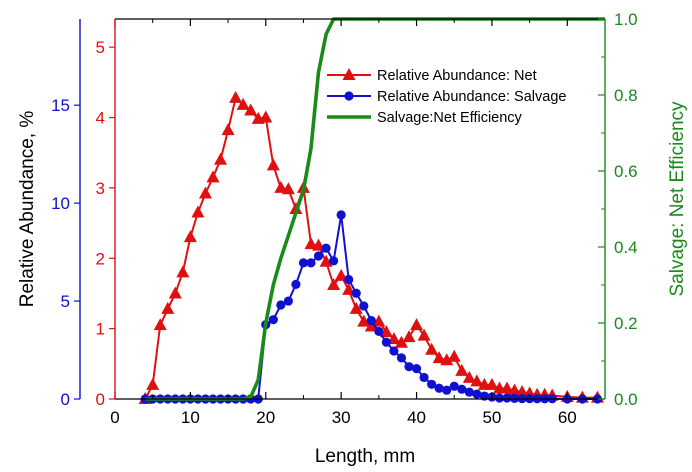 This screenshot has height=472, width=692. Describe the element at coordinates (626, 19) in the screenshot. I see `right-tick-label: 1.0` at that location.